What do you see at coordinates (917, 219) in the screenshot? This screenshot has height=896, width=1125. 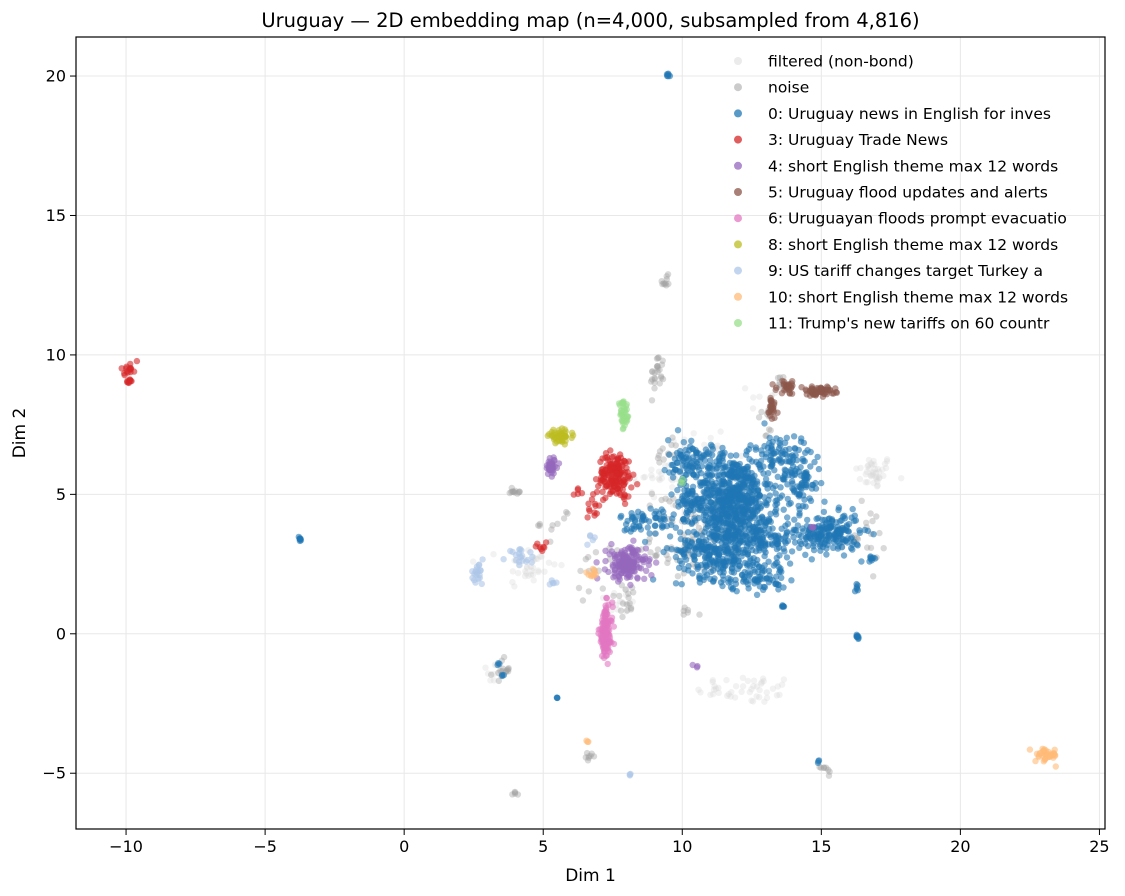 I see `legend-label: 6: Uruguayan floods prompt evacuatio` at bounding box center [917, 219].